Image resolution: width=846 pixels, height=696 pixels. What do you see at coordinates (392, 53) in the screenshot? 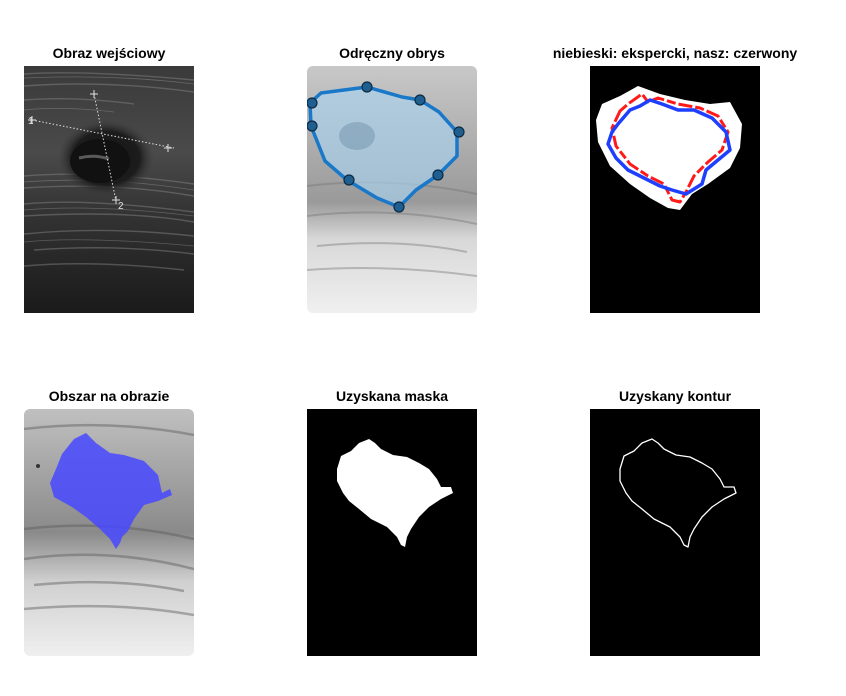
I see `panel-title-handdrawn-outline: Odręczny obrys` at bounding box center [392, 53].